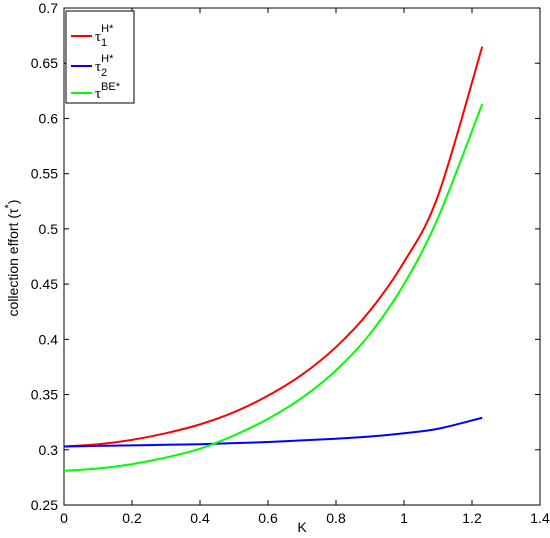 The image size is (550, 538). Describe the element at coordinates (49, 118) in the screenshot. I see `y-tick-label: 0.6` at that location.